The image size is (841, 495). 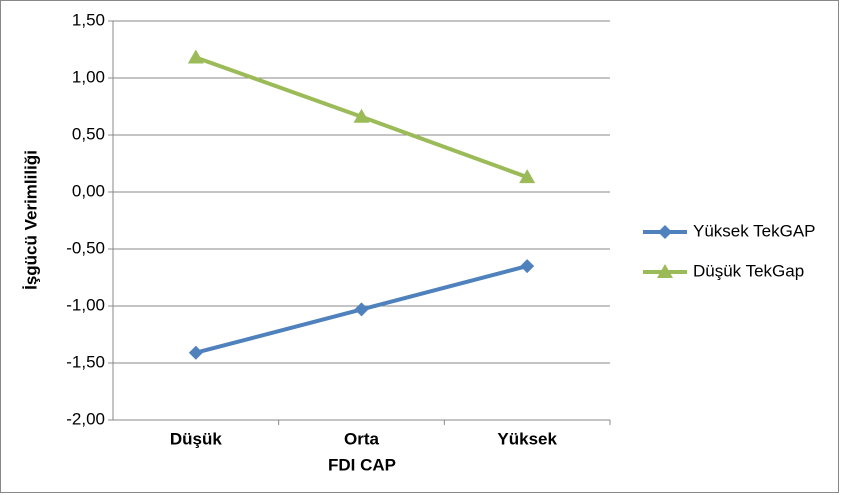 I want to click on x-tick-label: Orta, so click(x=362, y=438).